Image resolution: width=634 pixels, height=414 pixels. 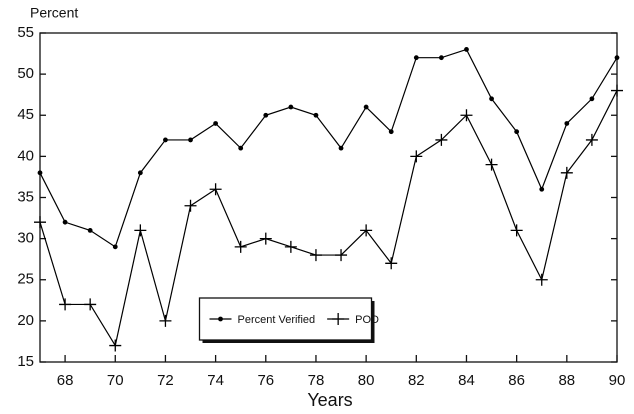 I want to click on x-tick-label: 68, so click(x=65, y=380).